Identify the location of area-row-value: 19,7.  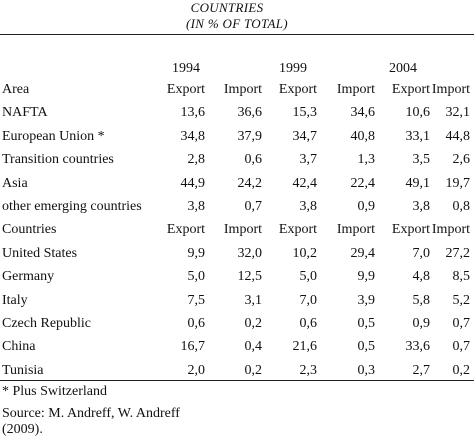
(458, 183).